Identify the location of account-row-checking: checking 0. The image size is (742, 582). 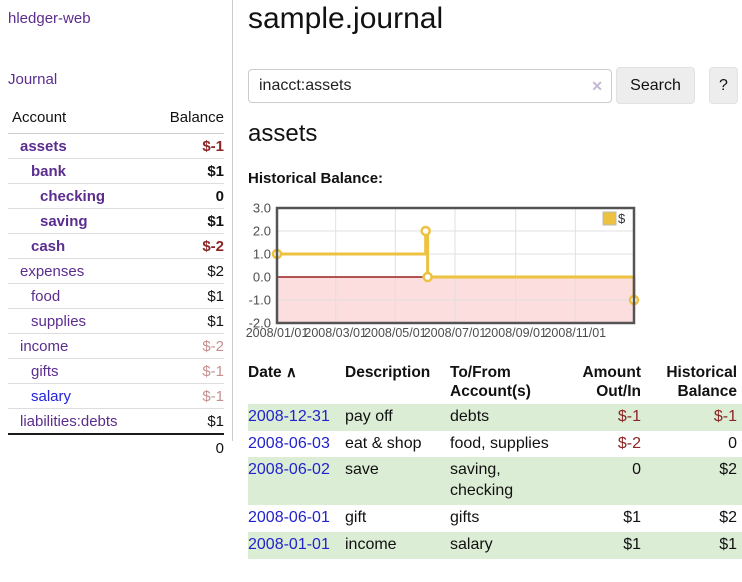
(116, 196).